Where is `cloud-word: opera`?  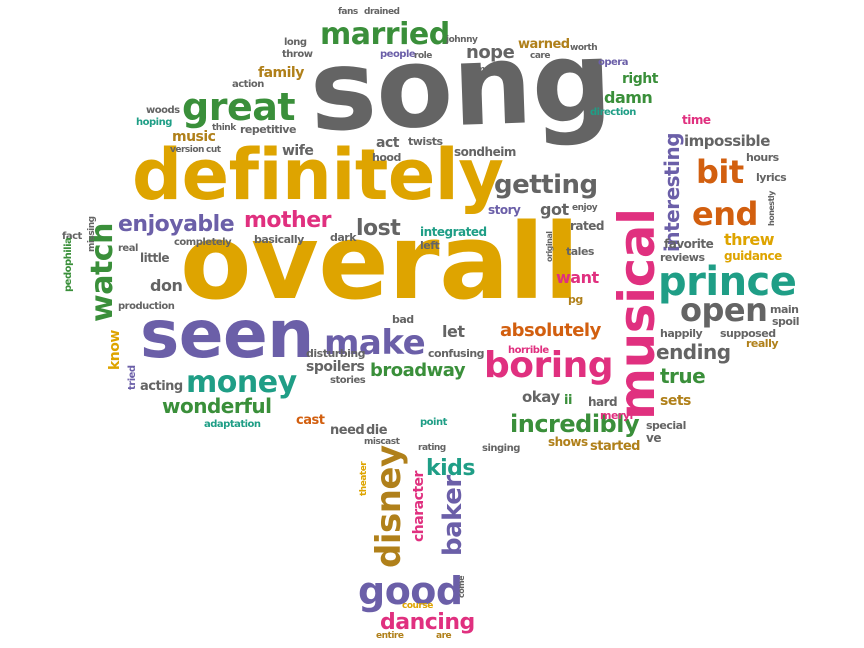 cloud-word: opera is located at coordinates (613, 62).